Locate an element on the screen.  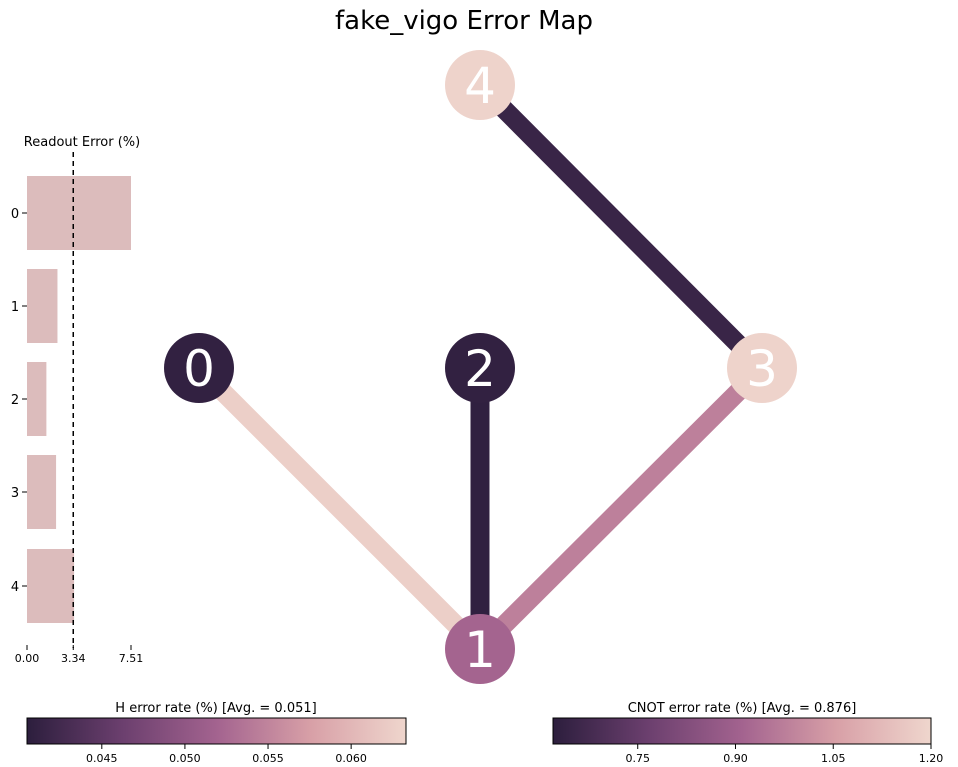
h-colorbar-title: H error rate (%) [Avg. = 0.051] is located at coordinates (215, 708).